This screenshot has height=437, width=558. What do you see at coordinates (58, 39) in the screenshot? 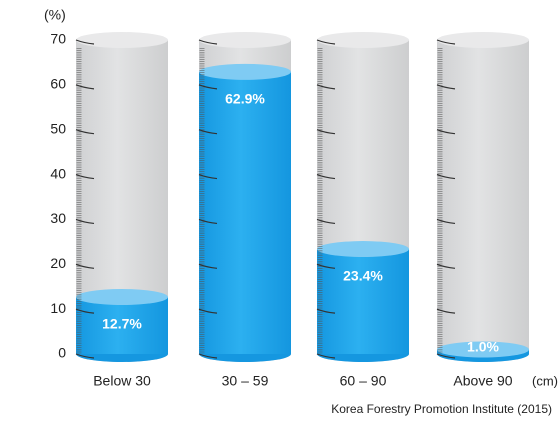
I see `y-tick-label: 70` at bounding box center [58, 39].